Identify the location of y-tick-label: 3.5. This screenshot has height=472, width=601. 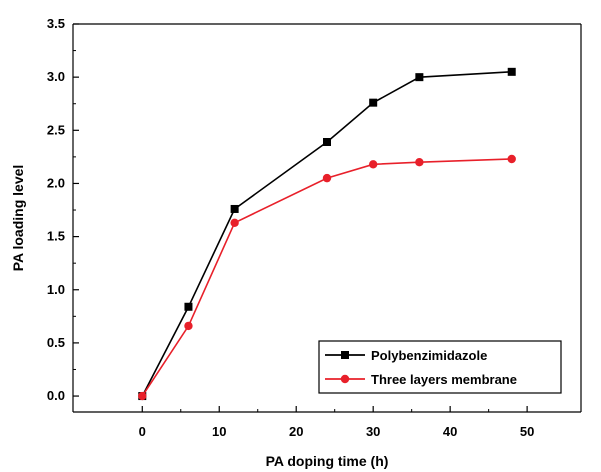
(56, 23).